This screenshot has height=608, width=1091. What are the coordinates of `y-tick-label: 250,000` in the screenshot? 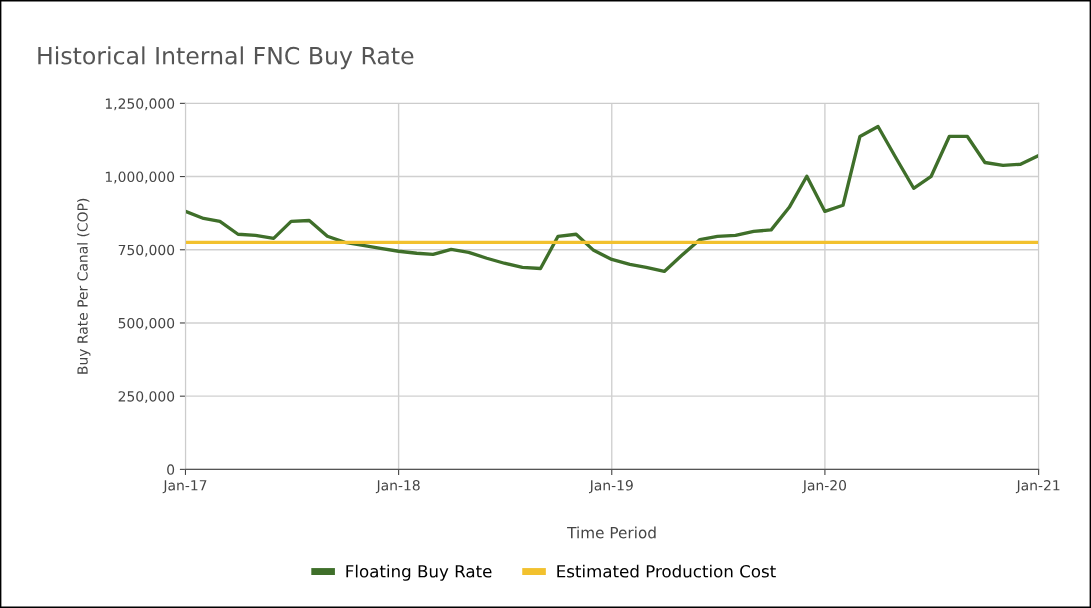 It's located at (146, 397).